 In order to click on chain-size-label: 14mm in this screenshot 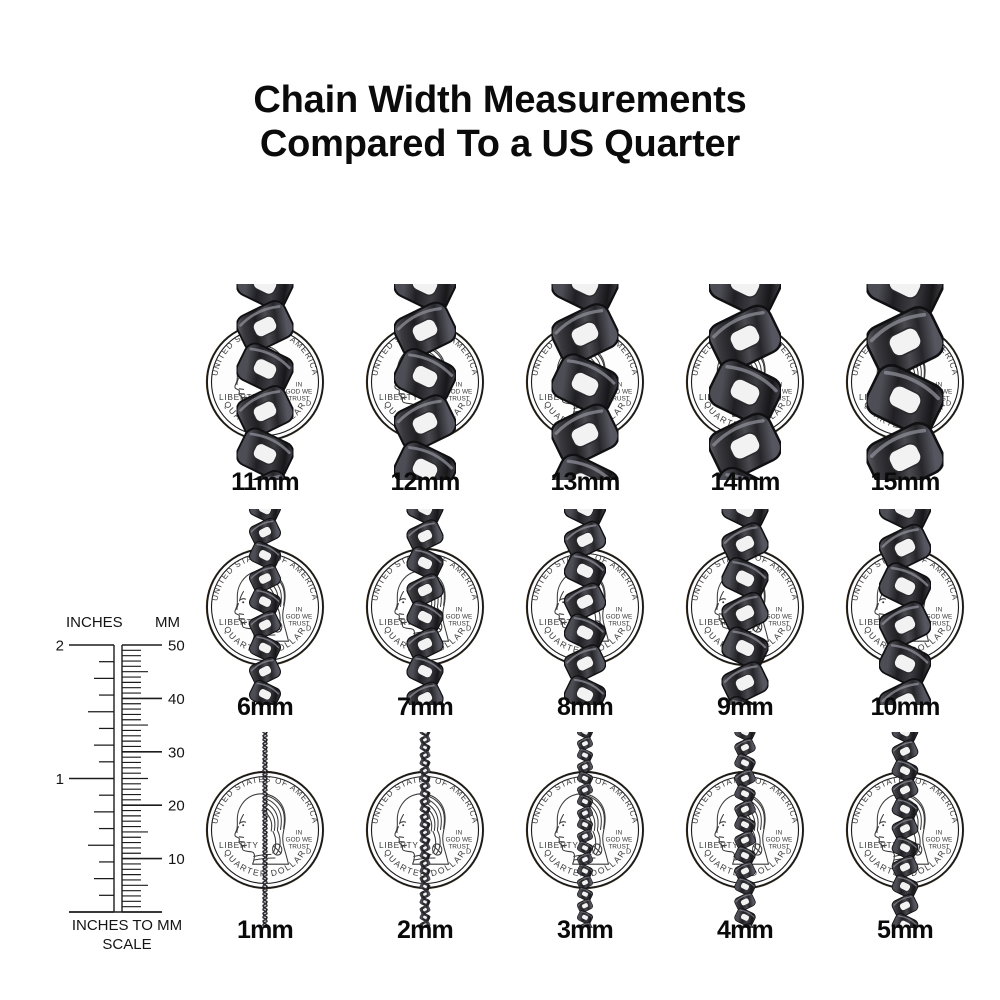, I will do `click(745, 482)`.